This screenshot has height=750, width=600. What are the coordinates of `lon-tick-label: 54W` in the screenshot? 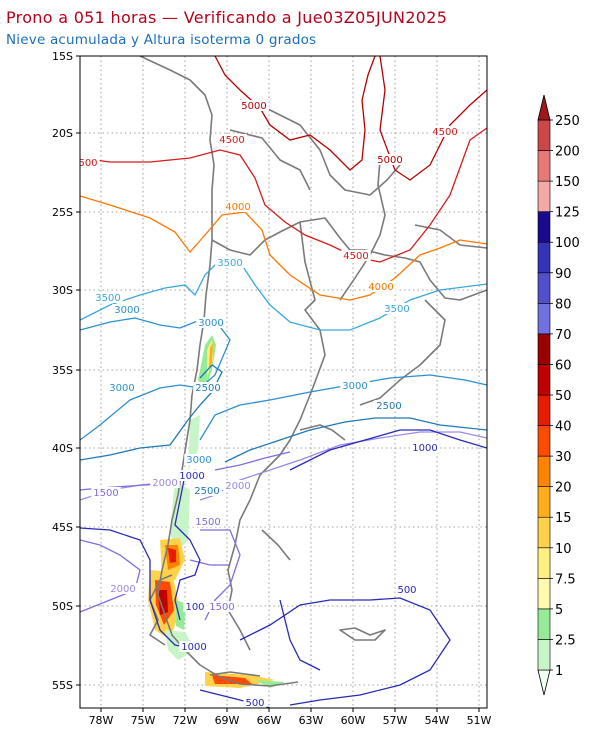 It's located at (437, 720).